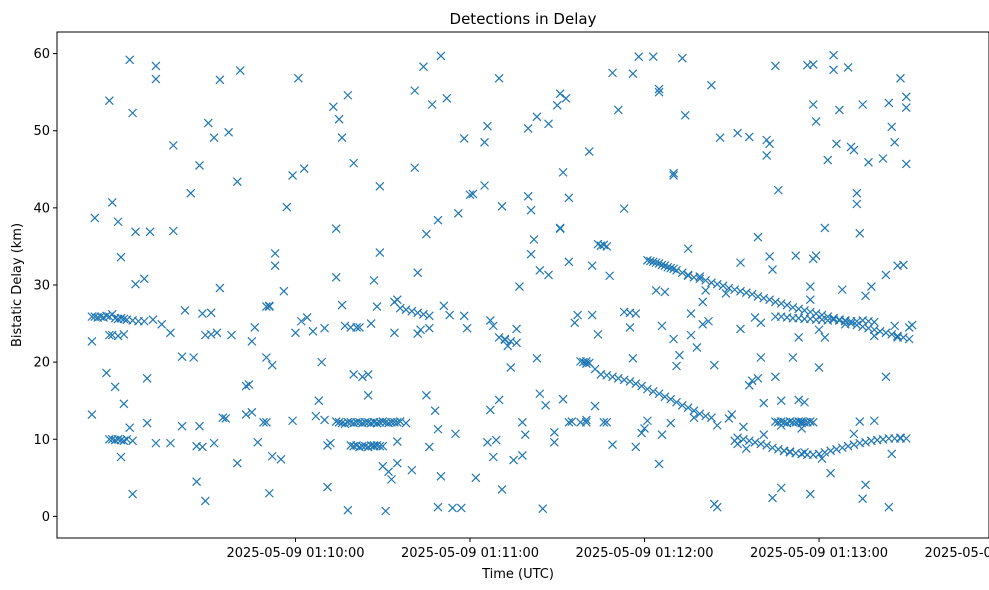 The image size is (989, 590). I want to click on x-tick-label: 2025-05-09 01:13:00, so click(819, 553).